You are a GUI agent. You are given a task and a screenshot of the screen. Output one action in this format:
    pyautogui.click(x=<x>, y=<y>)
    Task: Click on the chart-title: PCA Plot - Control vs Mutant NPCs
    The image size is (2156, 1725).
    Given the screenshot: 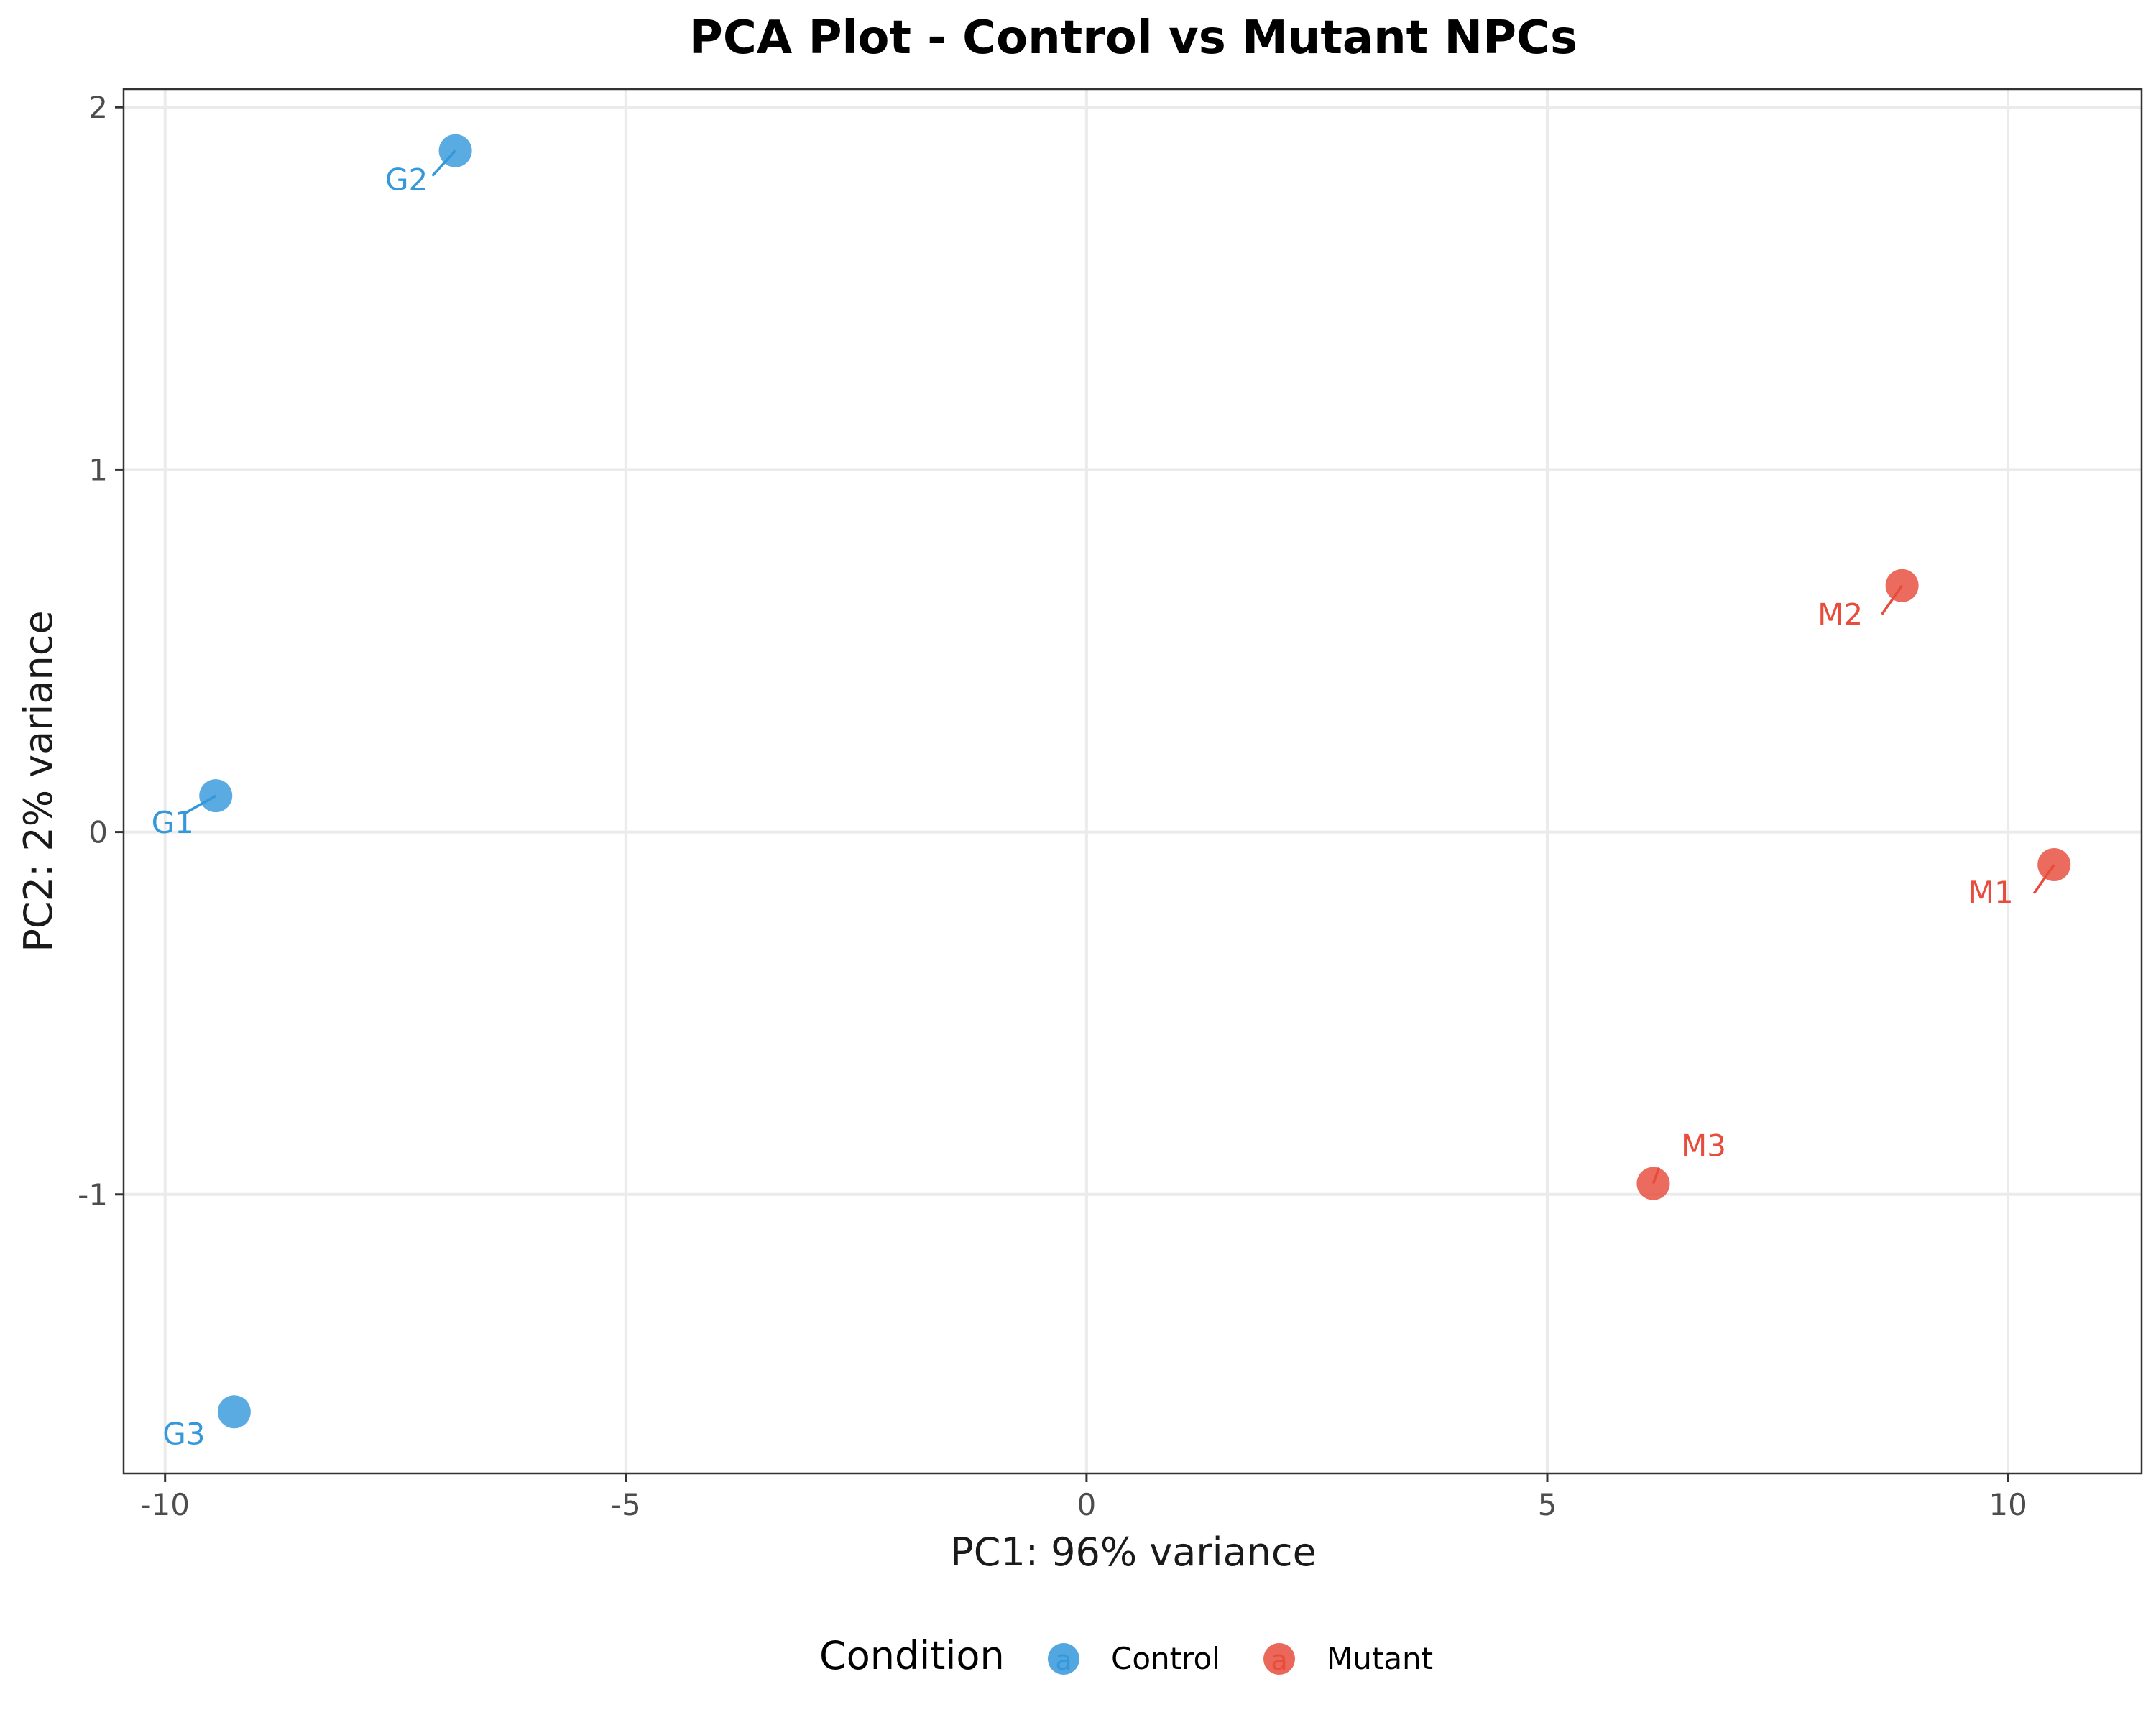 What is the action you would take?
    pyautogui.click(x=1133, y=38)
    